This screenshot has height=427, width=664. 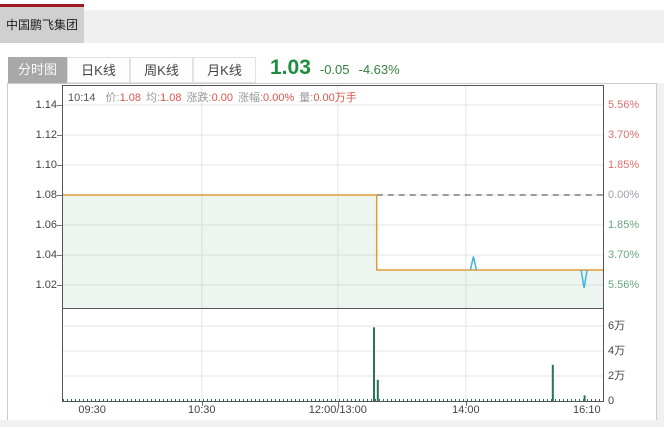 What do you see at coordinates (290, 67) in the screenshot?
I see `last-price: 1.03` at bounding box center [290, 67].